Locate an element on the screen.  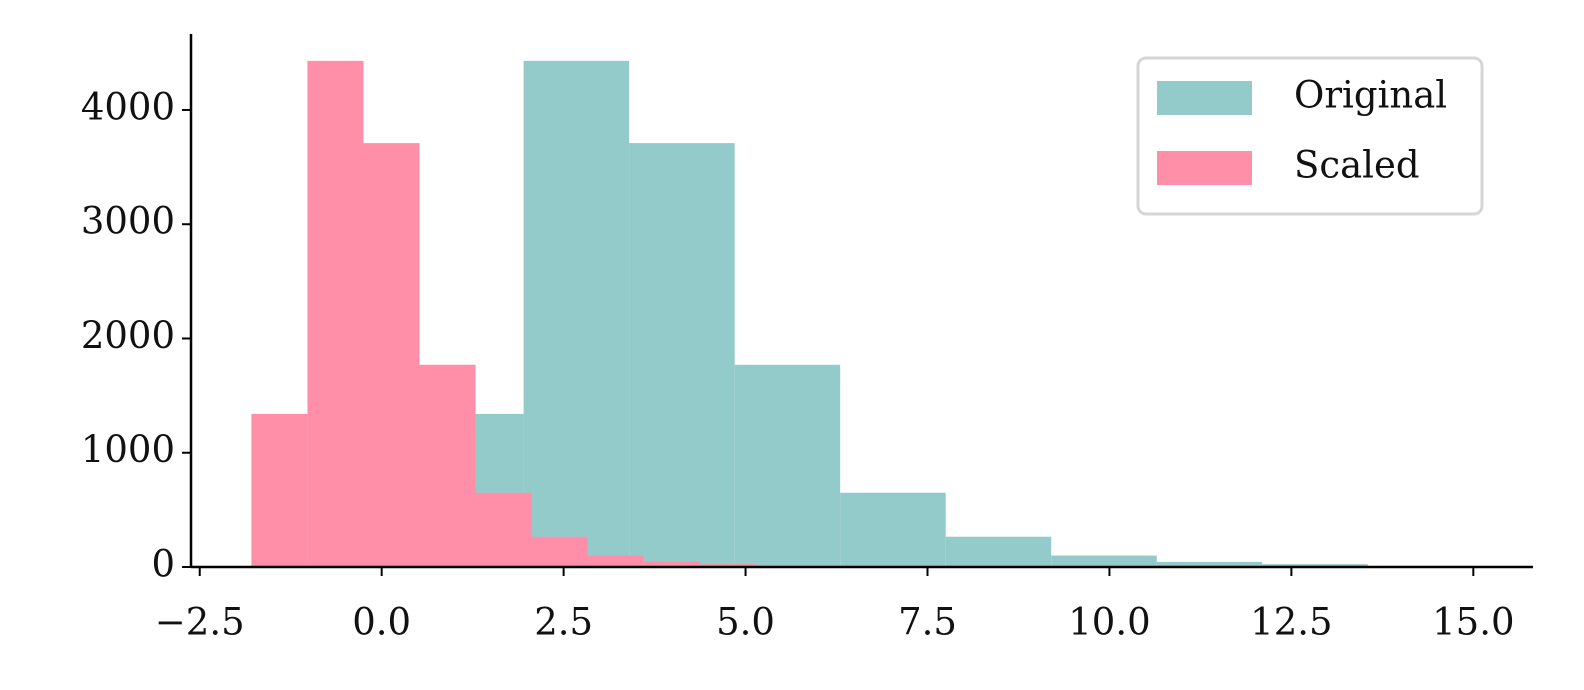
x-tick-label: 12.5 is located at coordinates (1291, 622).